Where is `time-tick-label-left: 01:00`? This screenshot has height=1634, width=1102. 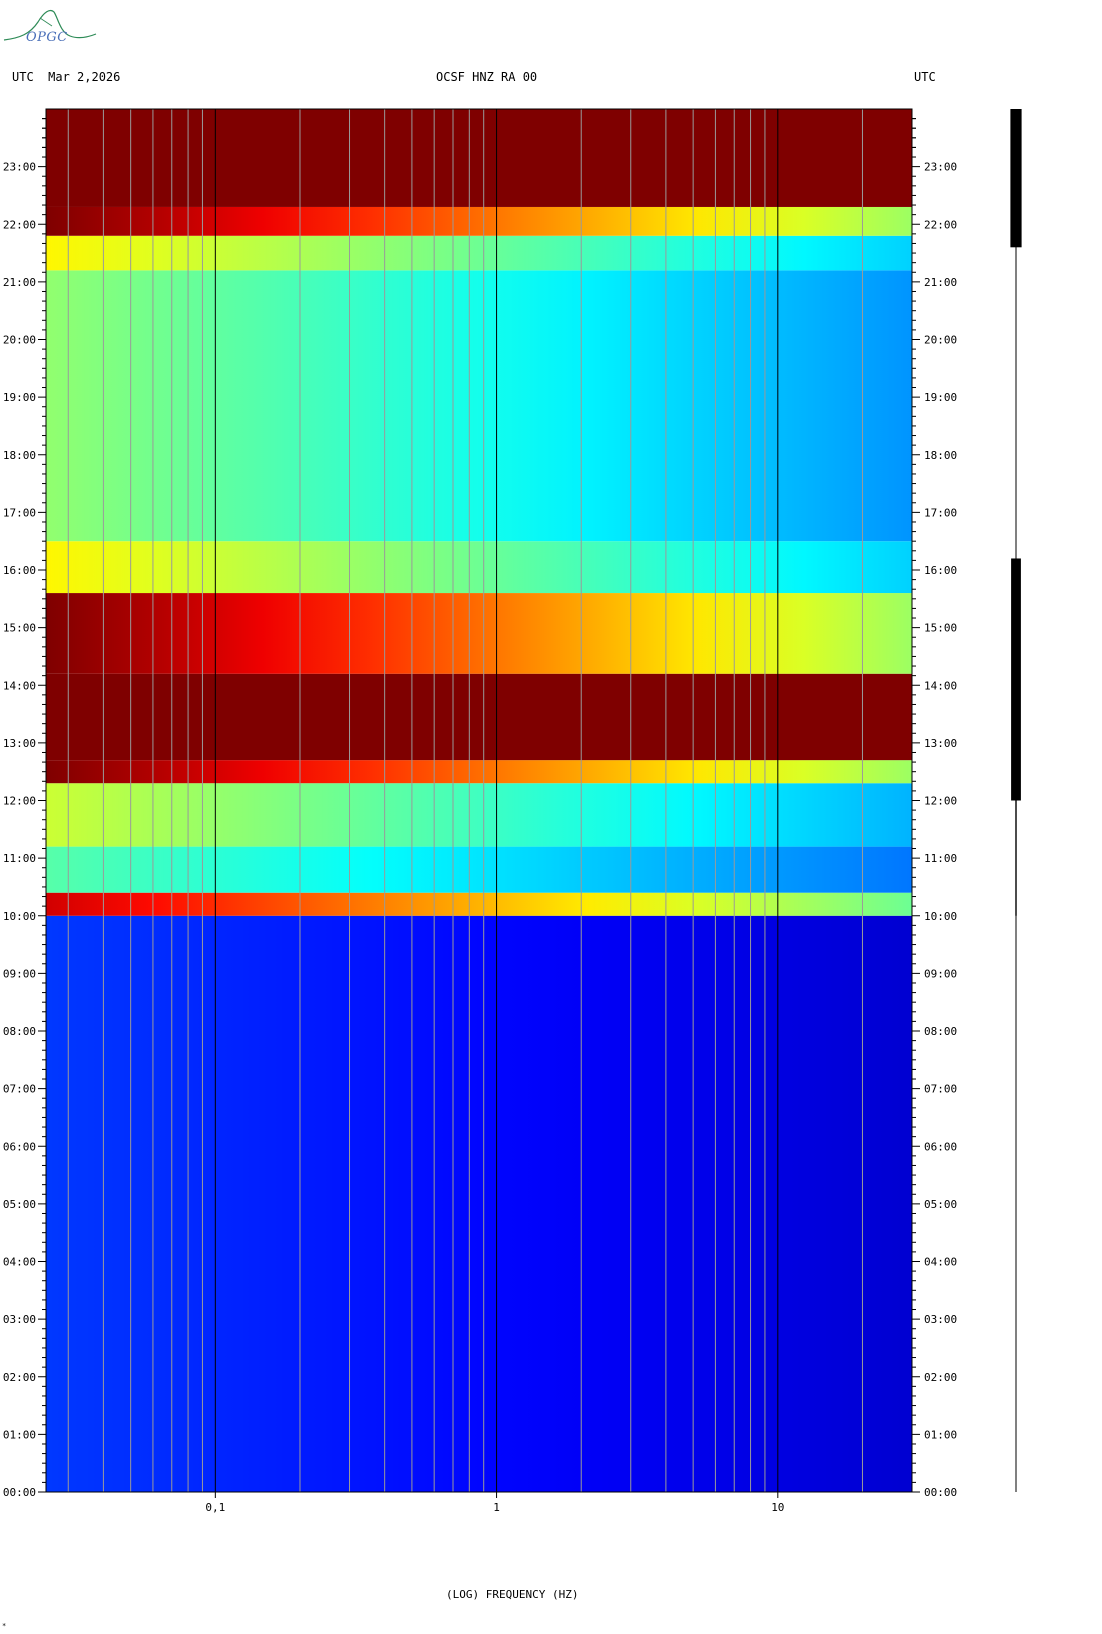 time-tick-label-left: 01:00 is located at coordinates (19, 1434).